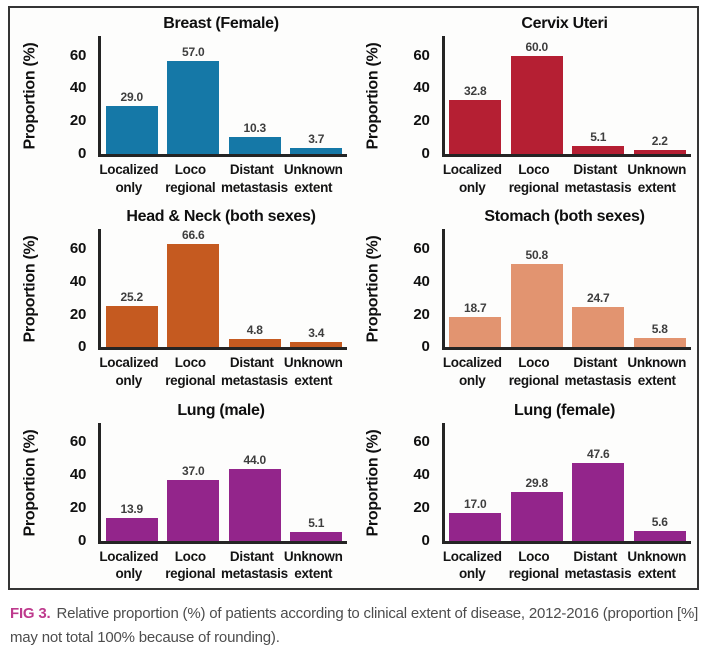  Describe the element at coordinates (660, 95) in the screenshot. I see `bar-cell: 2.2` at that location.